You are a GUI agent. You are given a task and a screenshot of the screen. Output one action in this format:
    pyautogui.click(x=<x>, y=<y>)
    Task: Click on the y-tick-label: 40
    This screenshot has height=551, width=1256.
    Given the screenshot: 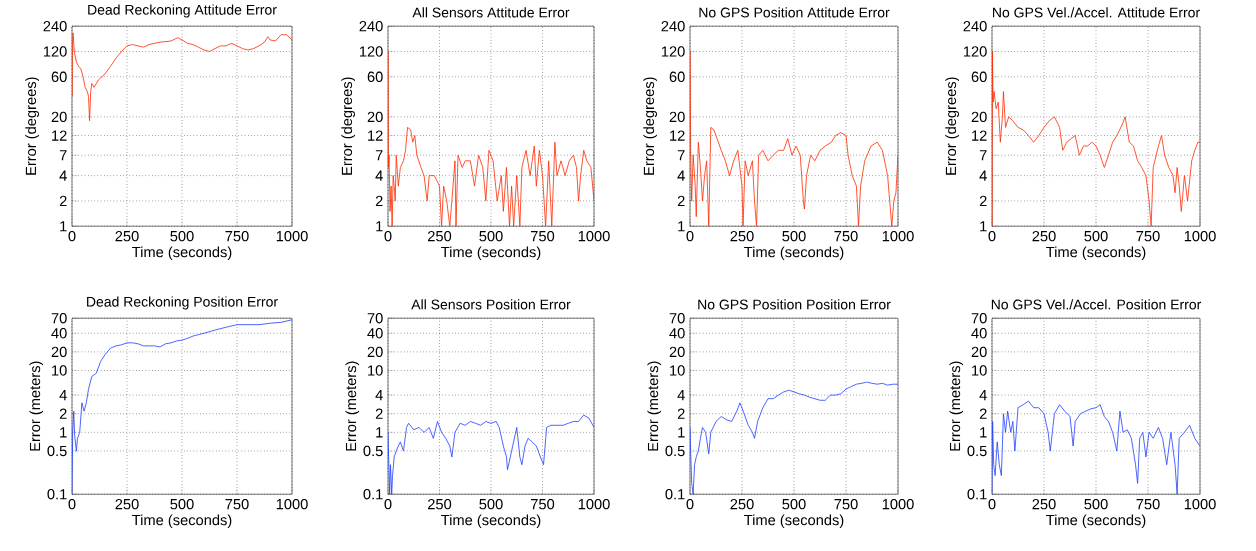 What is the action you would take?
    pyautogui.click(x=375, y=333)
    